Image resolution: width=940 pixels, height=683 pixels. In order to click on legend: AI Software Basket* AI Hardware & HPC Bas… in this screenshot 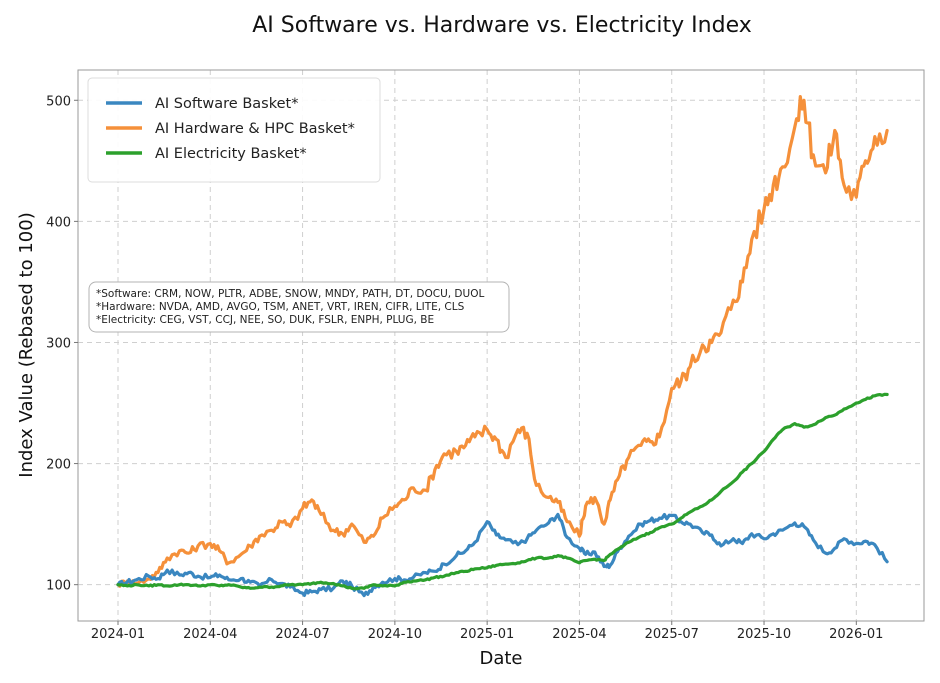, I will do `click(234, 130)`.